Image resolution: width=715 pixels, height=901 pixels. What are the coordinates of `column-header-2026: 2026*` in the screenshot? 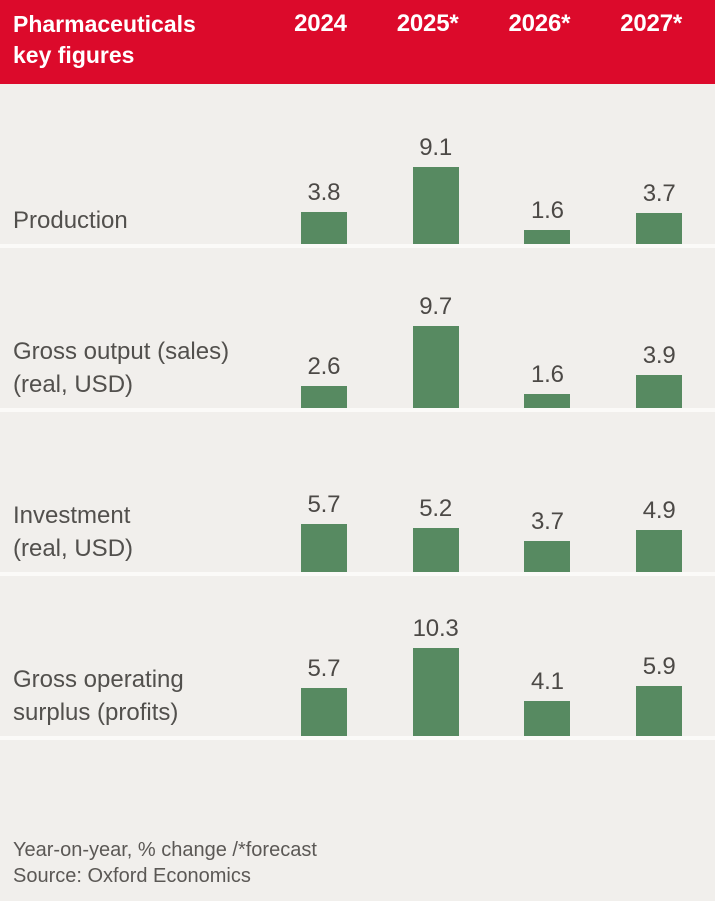 It's located at (539, 23).